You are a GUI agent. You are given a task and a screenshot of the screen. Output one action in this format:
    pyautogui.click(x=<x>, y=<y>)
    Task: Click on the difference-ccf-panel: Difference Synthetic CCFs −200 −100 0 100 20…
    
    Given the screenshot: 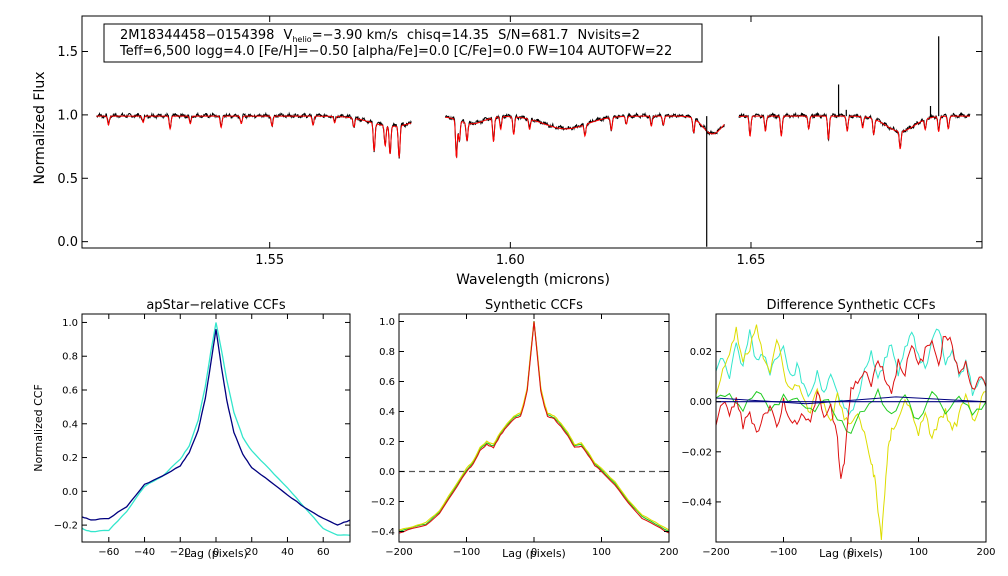 What is the action you would take?
    pyautogui.click(x=838, y=429)
    